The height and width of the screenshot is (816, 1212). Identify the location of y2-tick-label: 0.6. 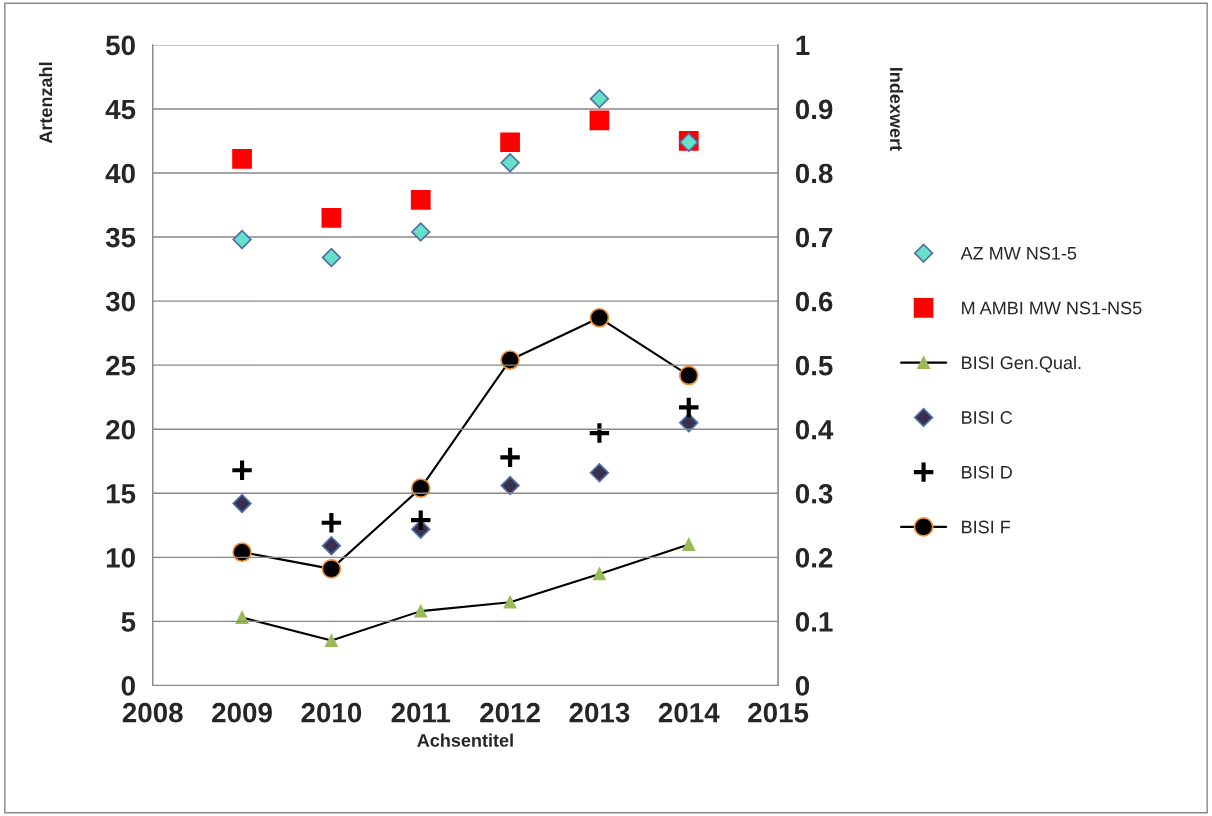
(814, 301).